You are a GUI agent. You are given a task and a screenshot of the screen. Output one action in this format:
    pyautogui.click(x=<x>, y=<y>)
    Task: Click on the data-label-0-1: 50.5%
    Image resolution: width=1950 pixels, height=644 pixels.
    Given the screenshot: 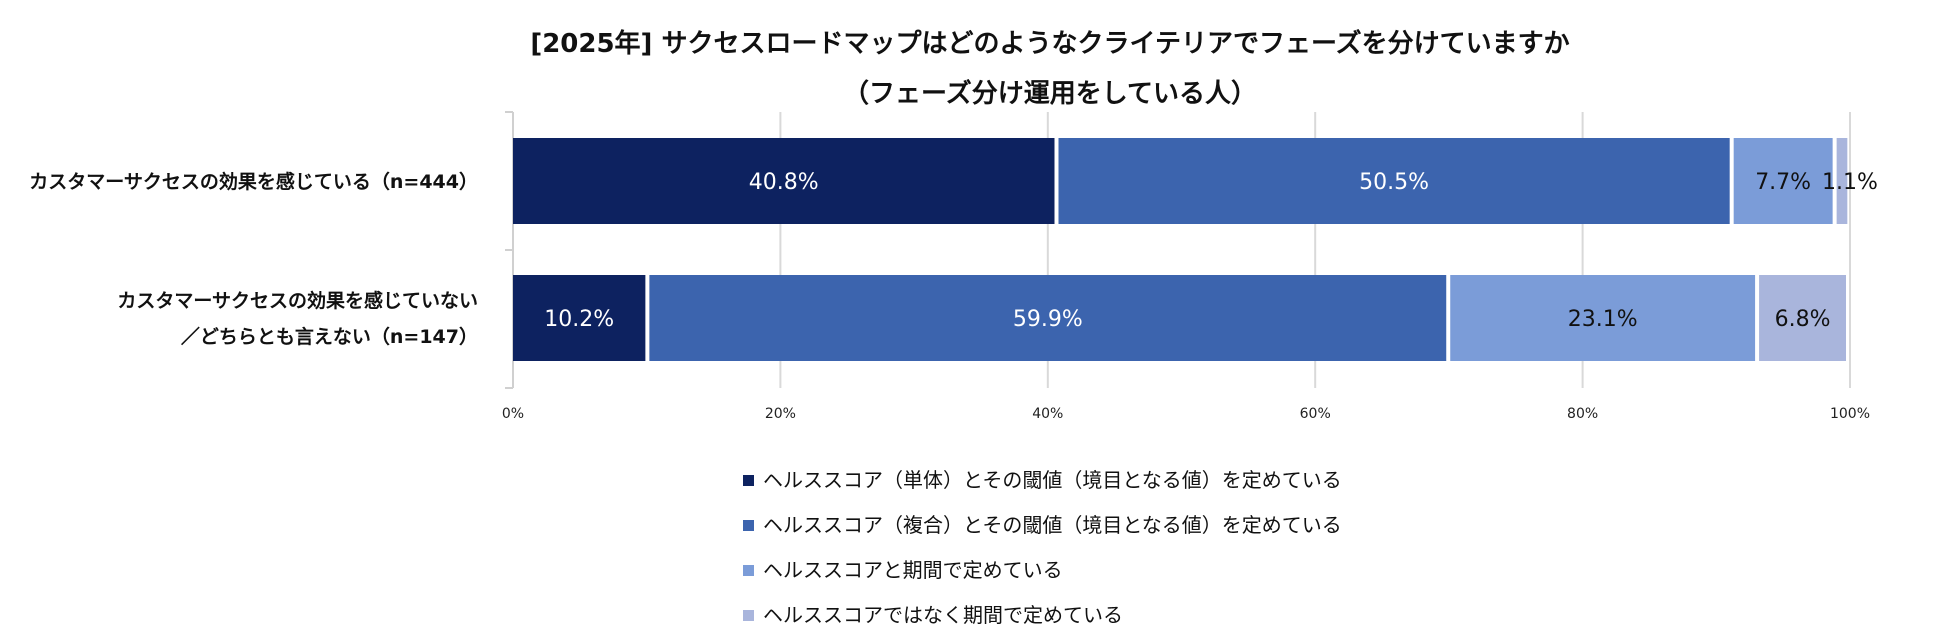 What is the action you would take?
    pyautogui.click(x=1394, y=182)
    